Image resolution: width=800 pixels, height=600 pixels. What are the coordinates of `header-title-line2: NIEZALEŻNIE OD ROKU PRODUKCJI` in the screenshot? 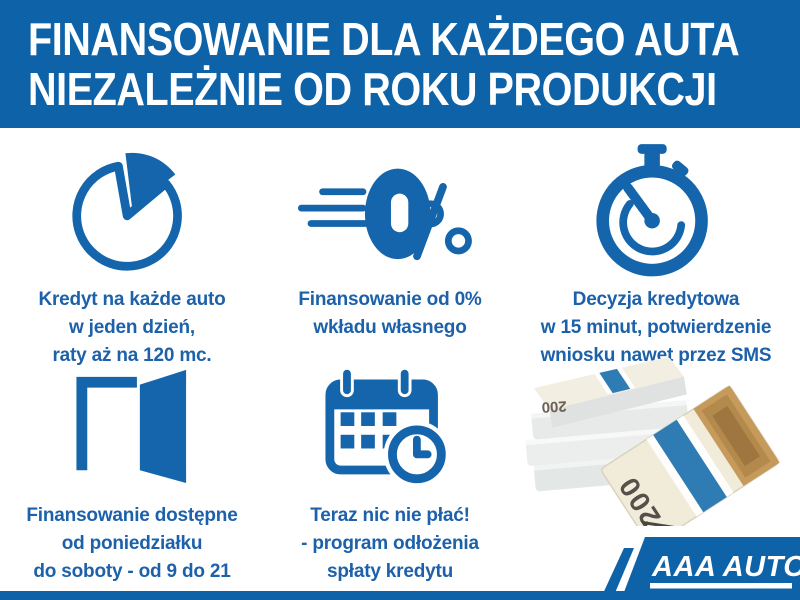 It's located at (372, 89).